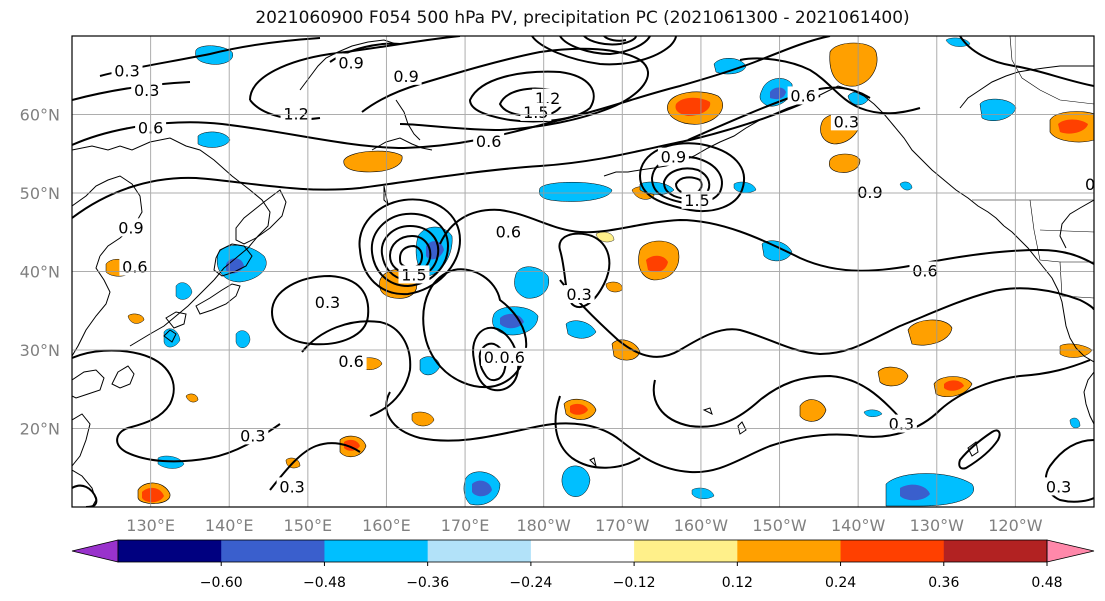  I want to click on lat-label: 50°N, so click(40, 193).